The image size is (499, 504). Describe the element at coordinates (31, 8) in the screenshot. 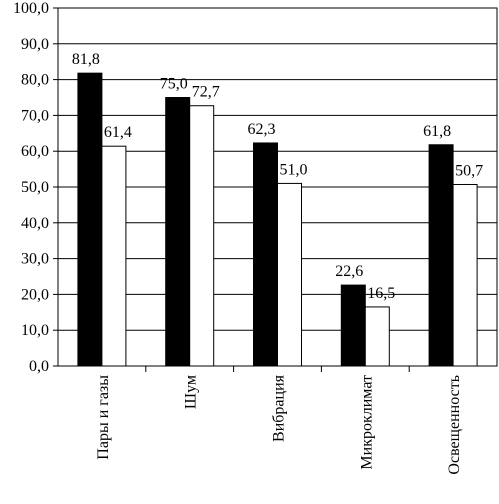

I see `y-tick-label: 100,0` at that location.